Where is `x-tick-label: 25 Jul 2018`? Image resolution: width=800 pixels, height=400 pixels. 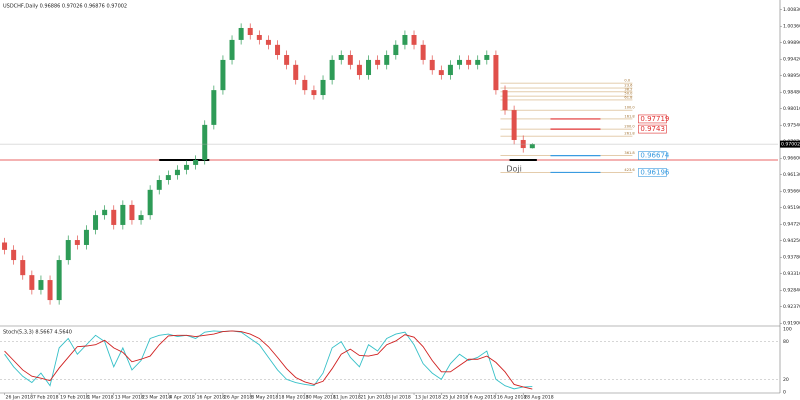 x-tick-label: 25 Jul 2018 is located at coordinates (455, 397).